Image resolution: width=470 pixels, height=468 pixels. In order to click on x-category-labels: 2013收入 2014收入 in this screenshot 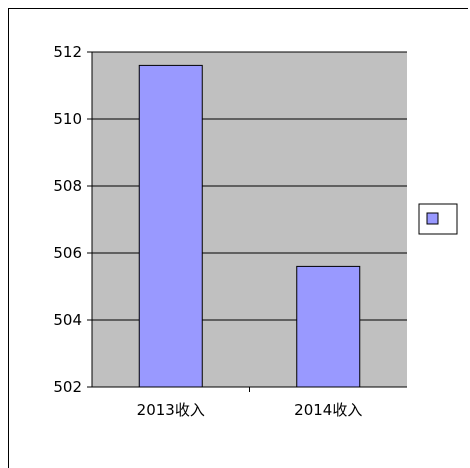, I will do `click(250, 410)`.